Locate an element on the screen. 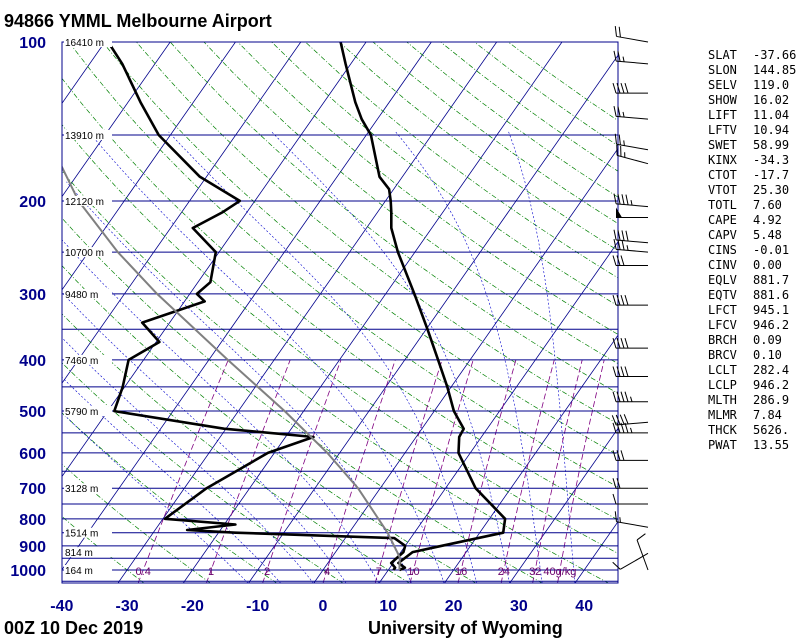 The width and height of the screenshot is (800, 640). index-value: 7.84 is located at coordinates (767, 415).